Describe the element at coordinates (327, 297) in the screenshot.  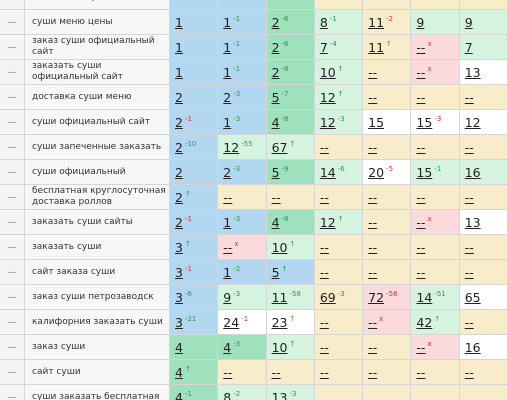
I see `position-value: 69` at that location.